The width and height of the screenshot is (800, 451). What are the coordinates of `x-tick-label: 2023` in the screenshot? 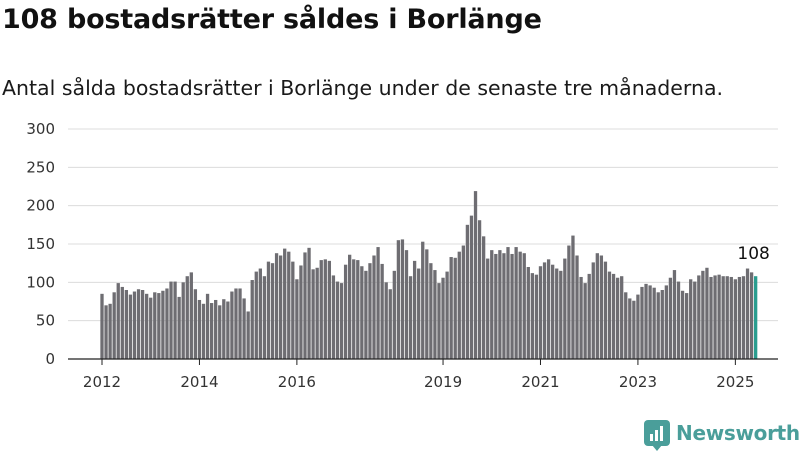 It's located at (638, 382).